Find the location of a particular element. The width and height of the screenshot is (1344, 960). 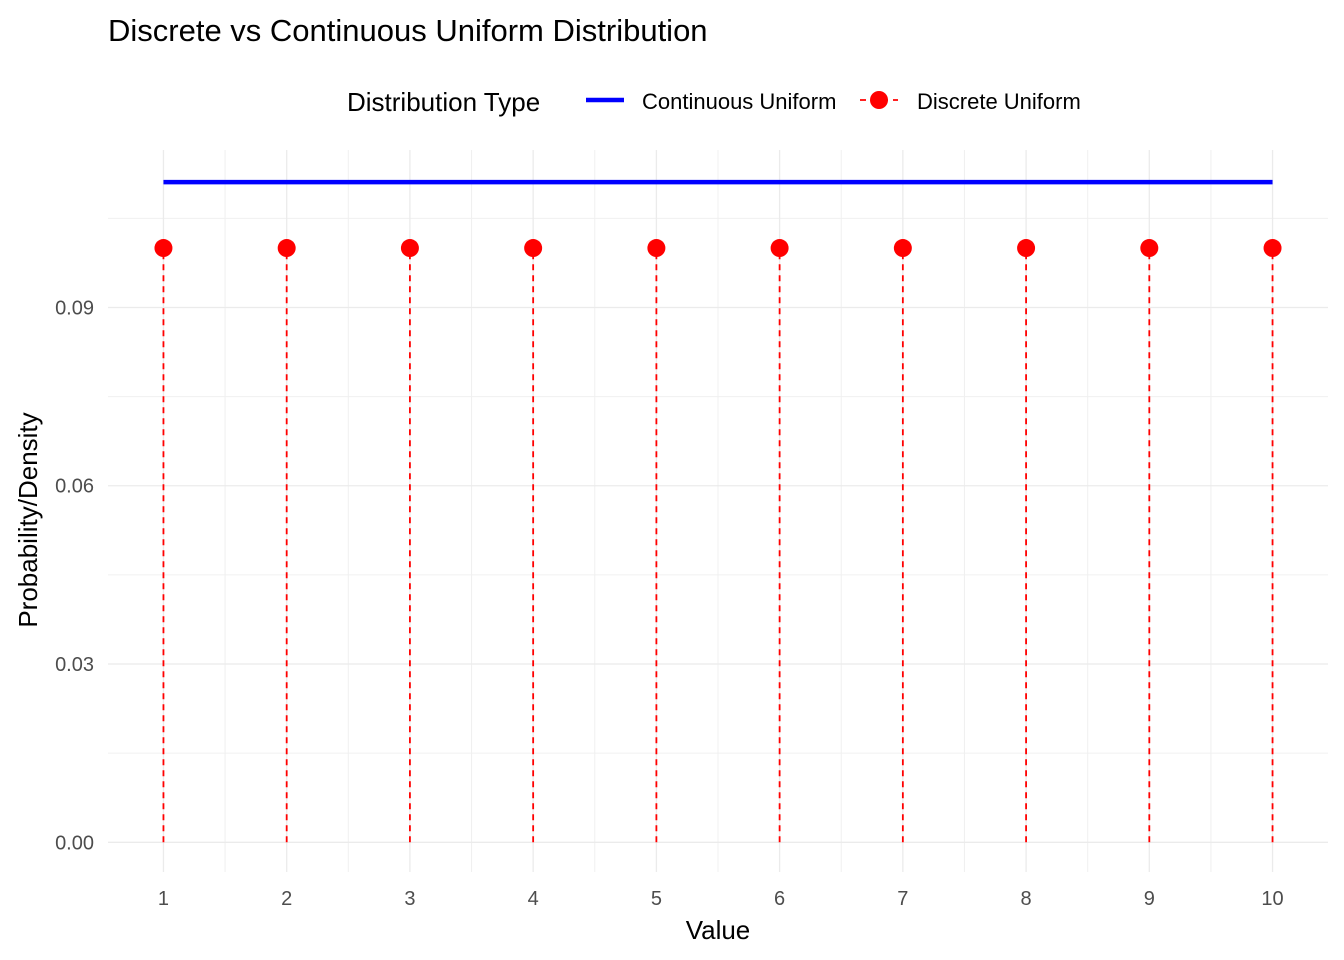

y-tick-label: 0.00 is located at coordinates (74, 843).